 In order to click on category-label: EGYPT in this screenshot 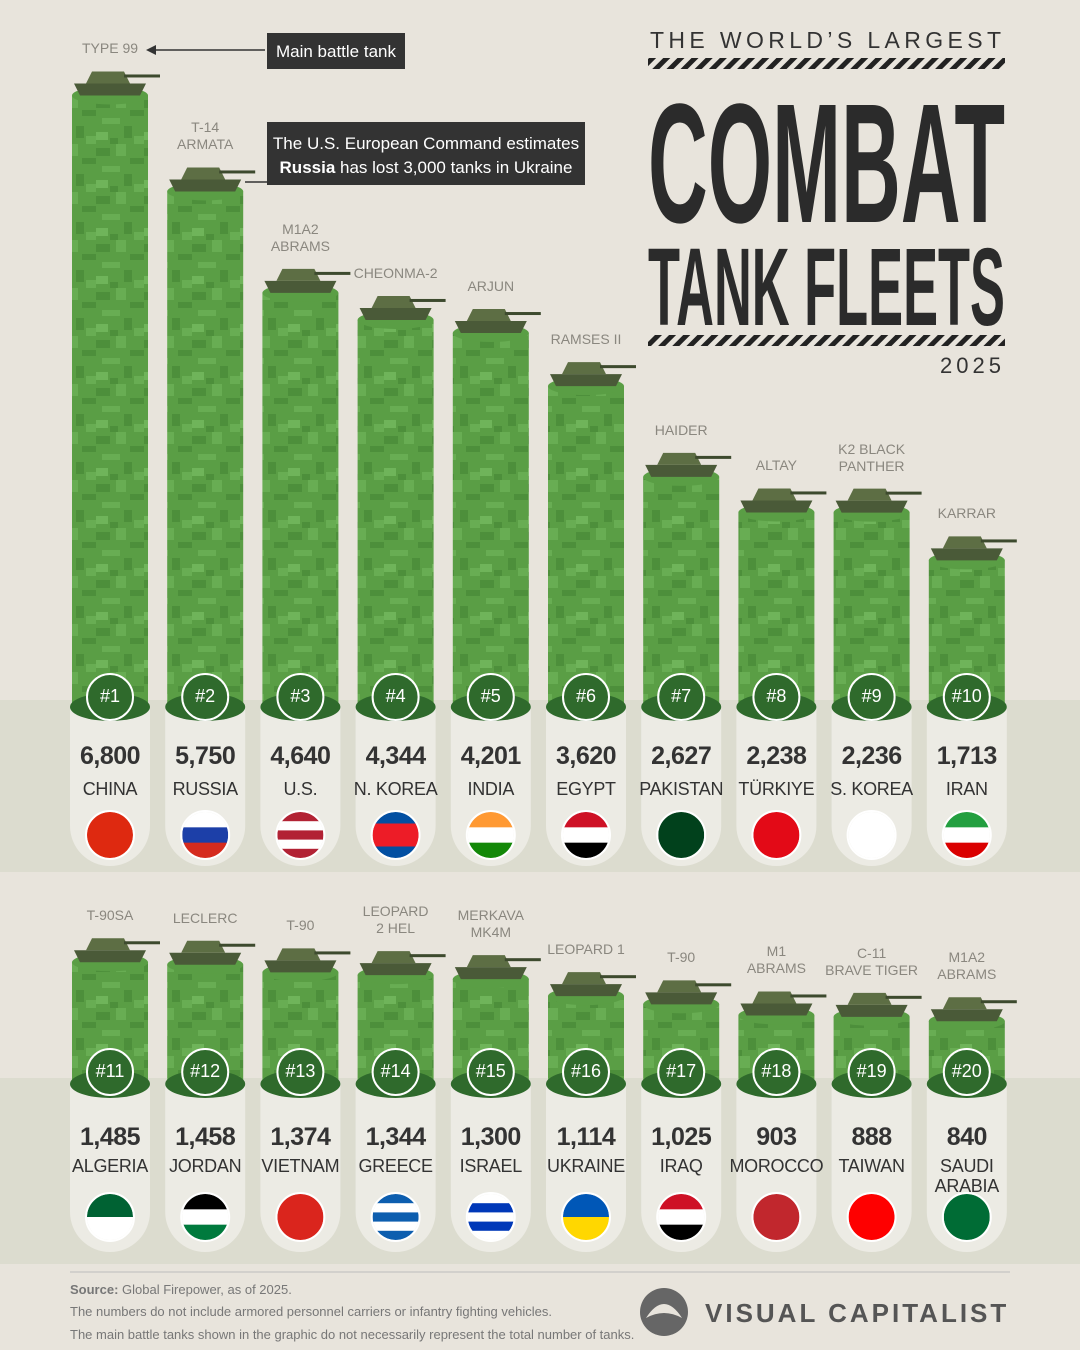, I will do `click(586, 789)`.